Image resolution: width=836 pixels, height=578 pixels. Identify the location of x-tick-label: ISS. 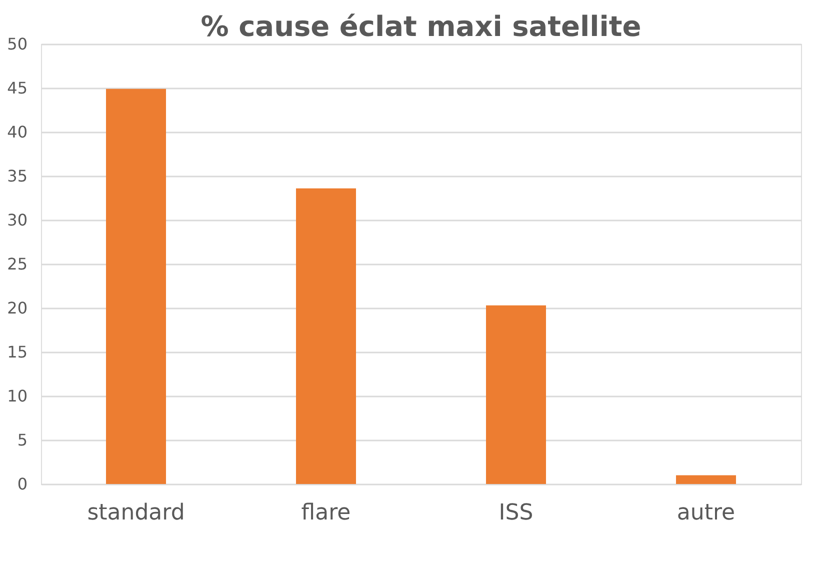
(516, 513).